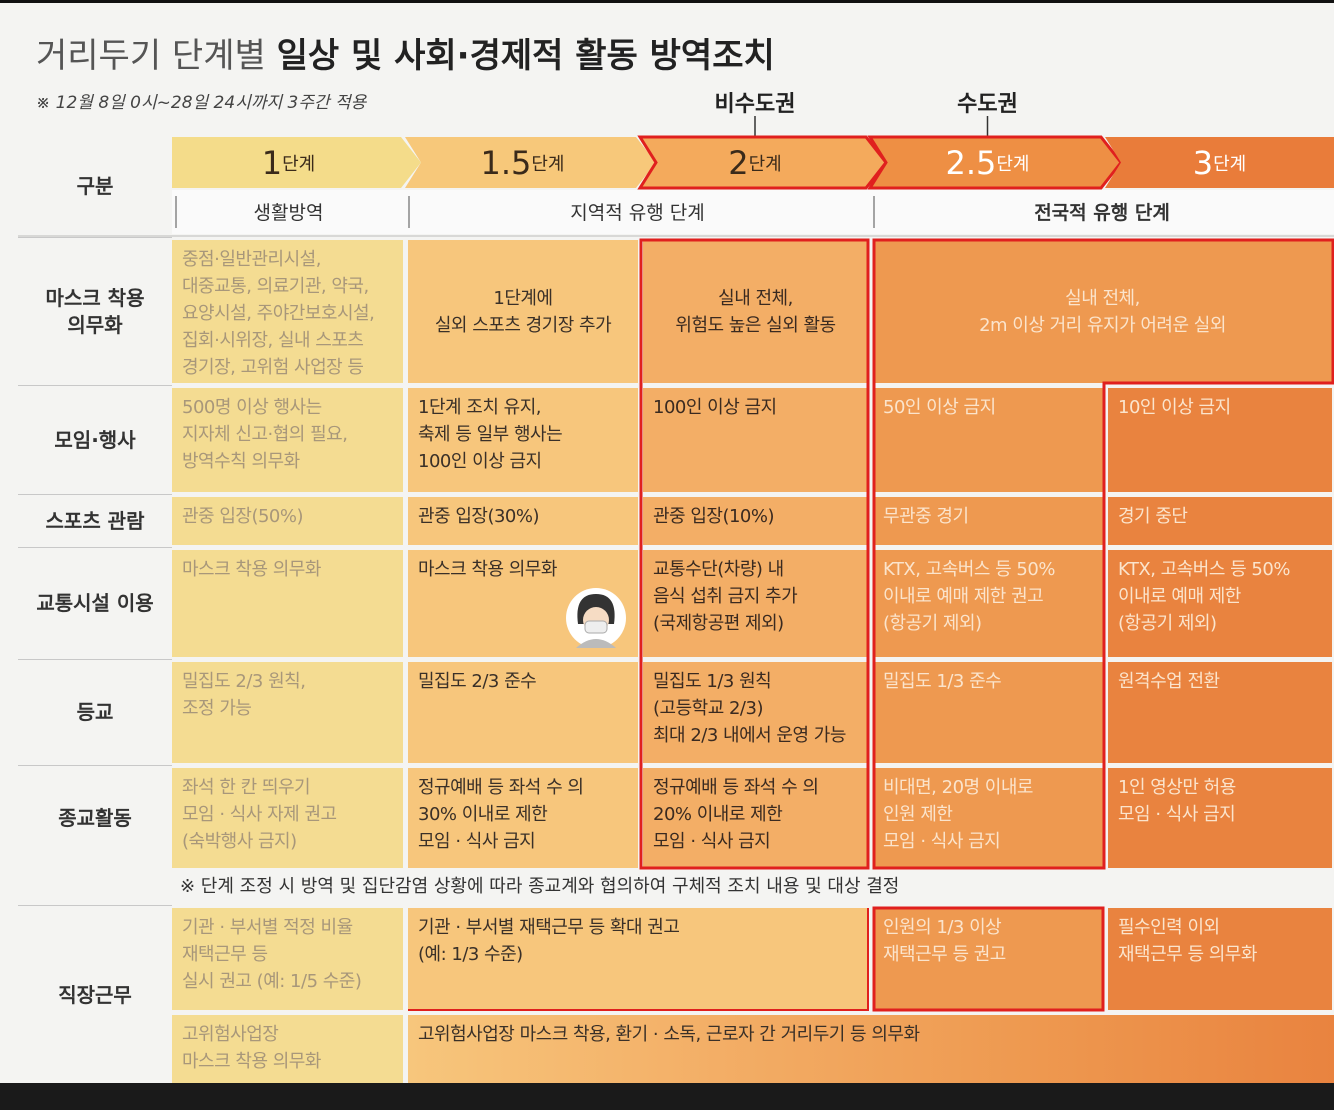 Image resolution: width=1334 pixels, height=1110 pixels. Describe the element at coordinates (667, 1) in the screenshot. I see `top-bar` at that location.